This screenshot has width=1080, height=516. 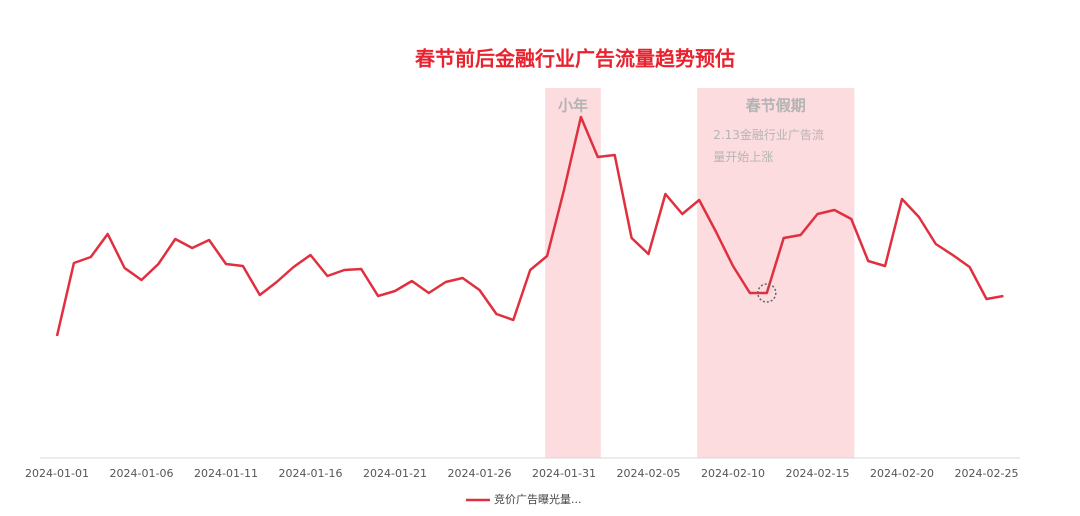 I want to click on x-tick-label: 2024-01-01, so click(x=57, y=473).